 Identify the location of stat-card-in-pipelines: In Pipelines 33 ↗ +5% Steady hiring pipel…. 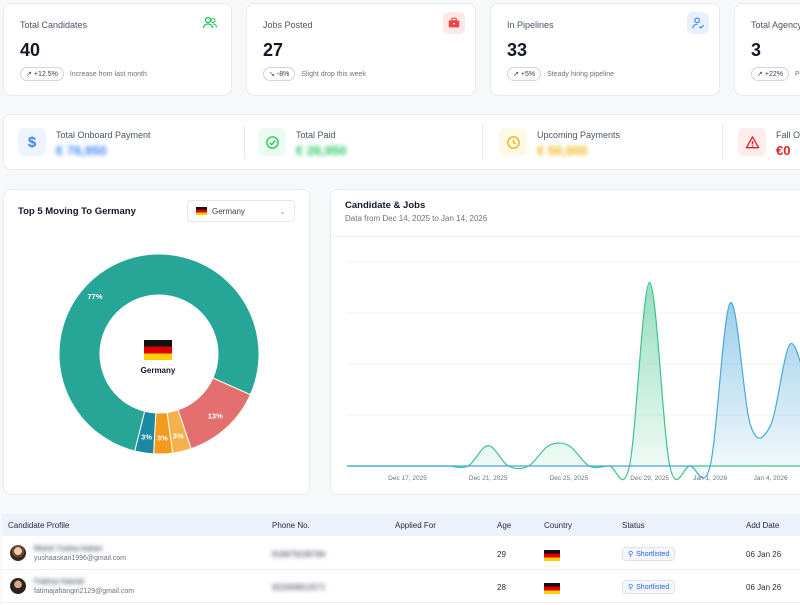
(605, 49).